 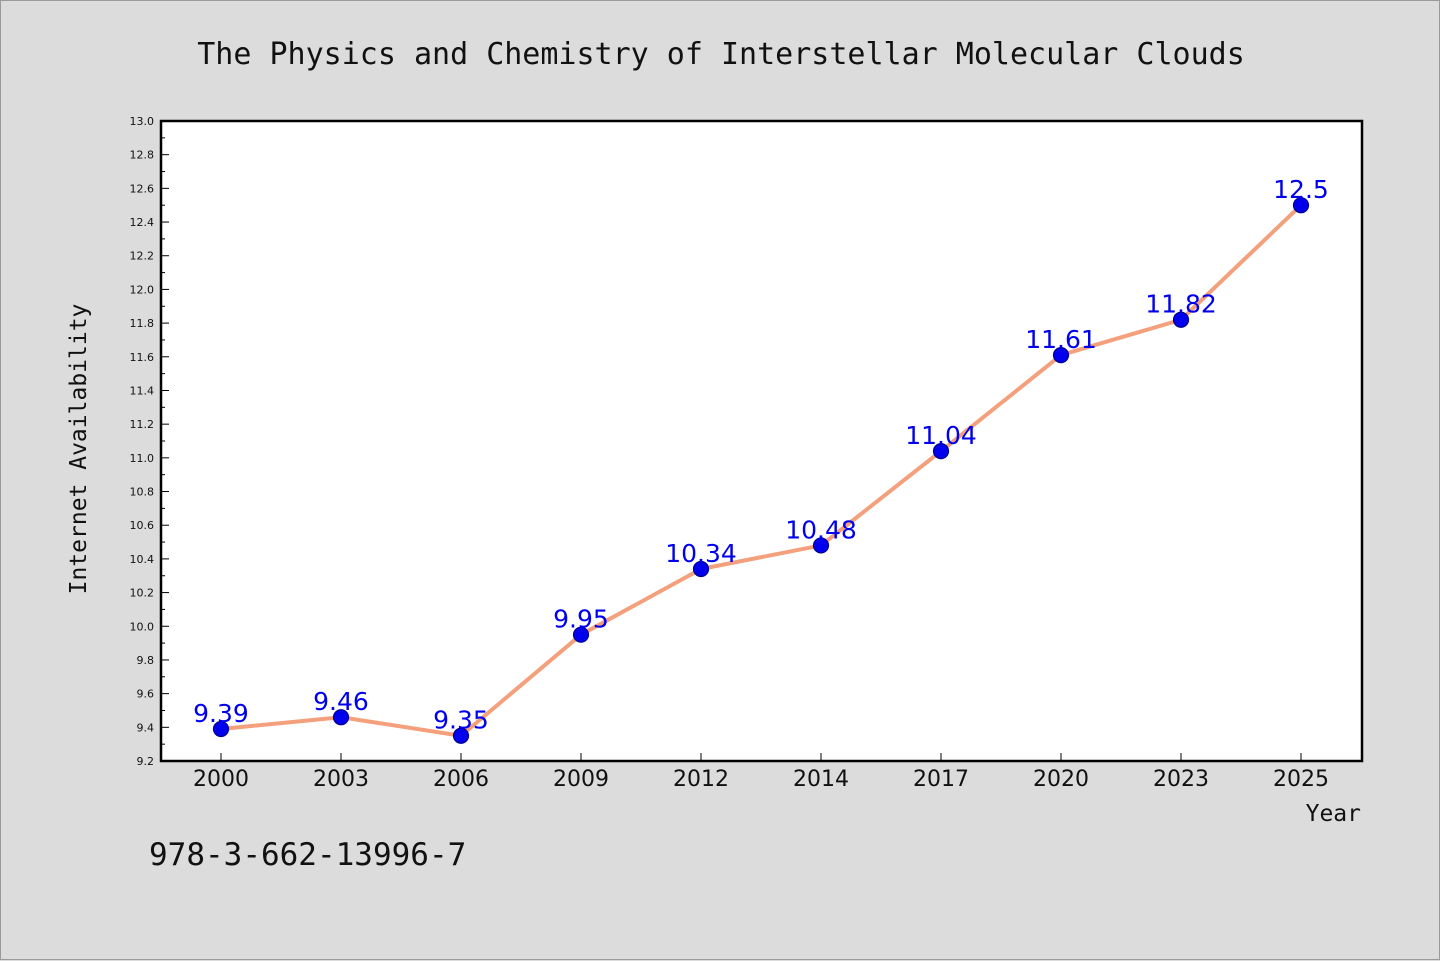 What do you see at coordinates (142, 593) in the screenshot?
I see `y-tick-label: 10.2` at bounding box center [142, 593].